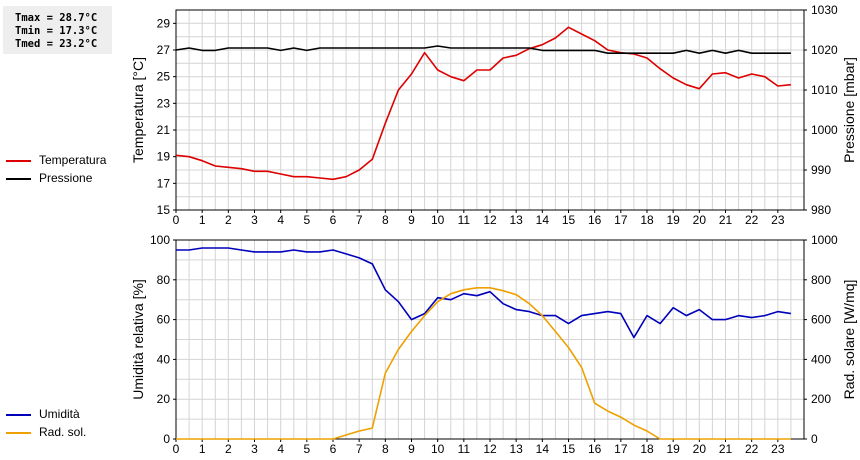  What do you see at coordinates (814, 439) in the screenshot?
I see `y-right-tick-label: 0` at bounding box center [814, 439].